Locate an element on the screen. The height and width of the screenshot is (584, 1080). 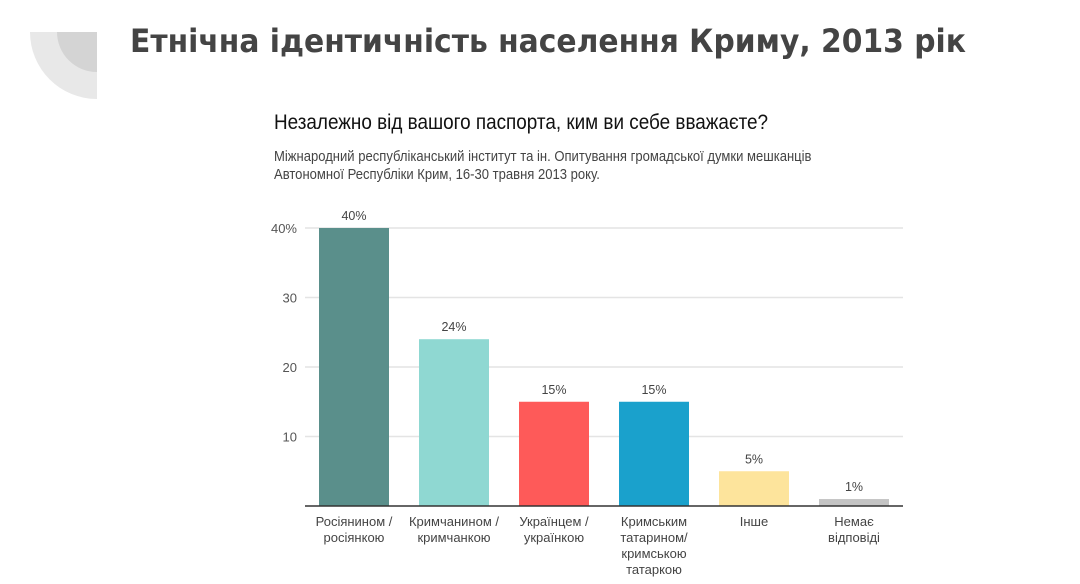
x-category-label: росіянкою is located at coordinates (354, 537).